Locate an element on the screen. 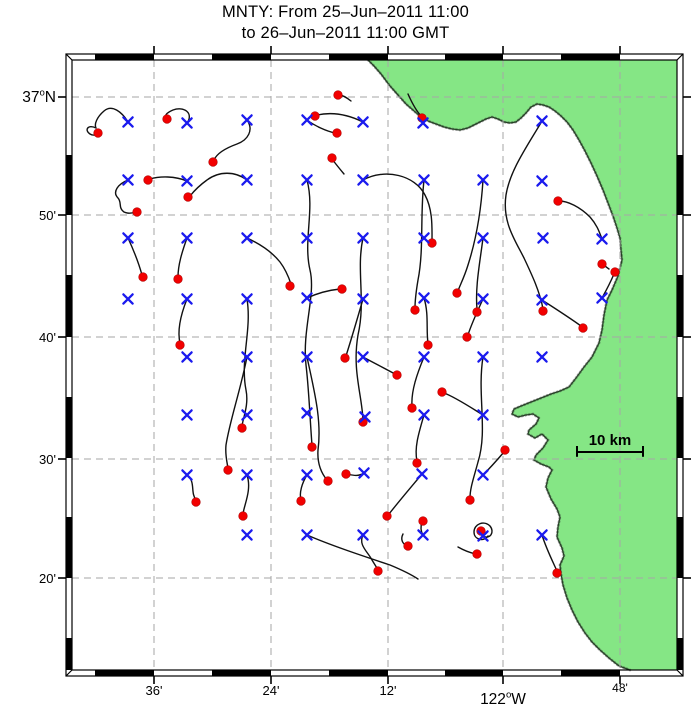 The height and width of the screenshot is (710, 691). scale-bar: 10 km is located at coordinates (610, 444).